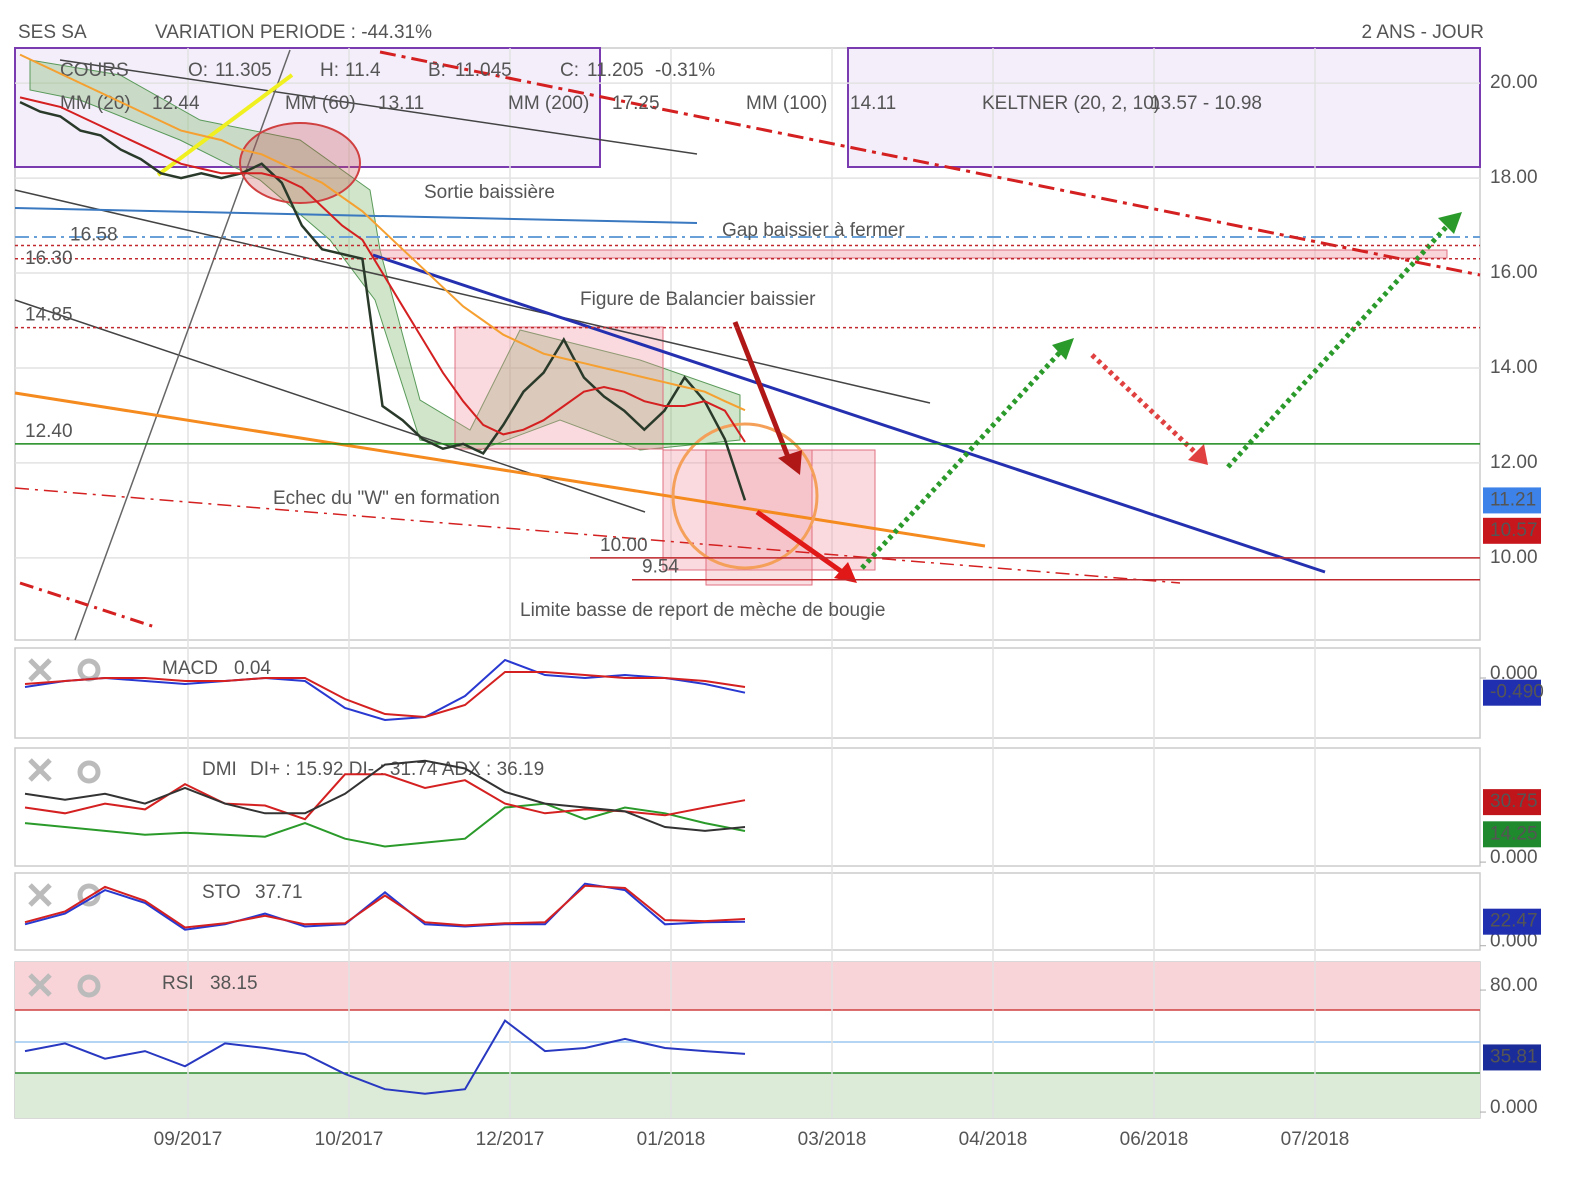 The height and width of the screenshot is (1180, 1594). What do you see at coordinates (198, 70) in the screenshot?
I see `ohlc-name: O:` at bounding box center [198, 70].